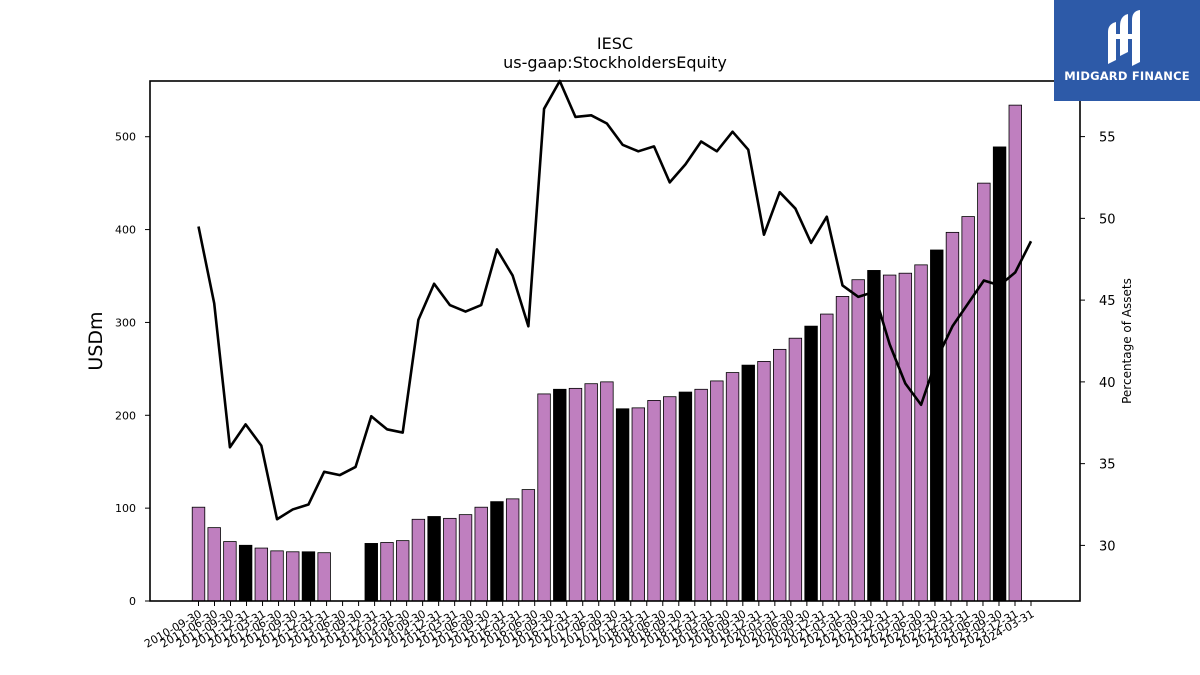  What do you see at coordinates (1127, 341) in the screenshot?
I see `y2-axis-label: Percentage of Assets` at bounding box center [1127, 341].